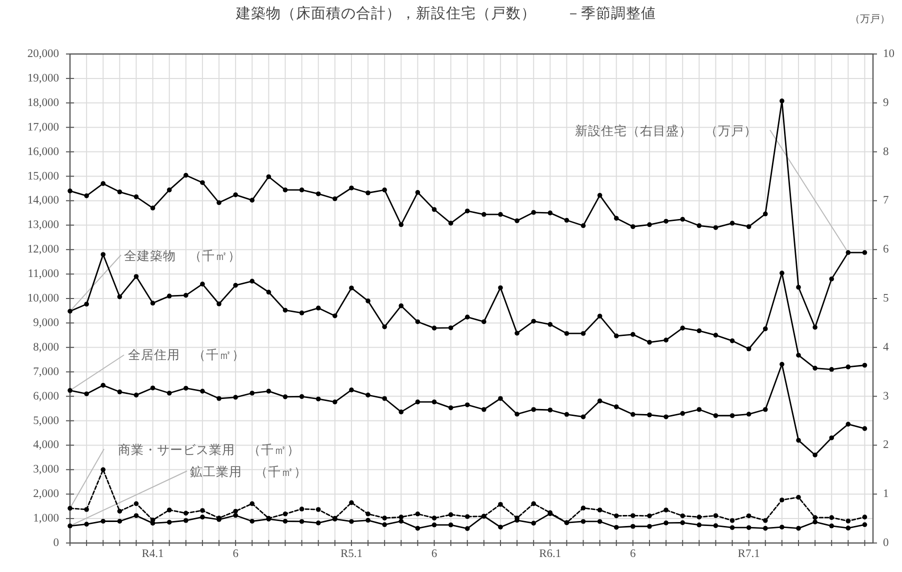  I want to click on y2-tick-label: 7, so click(886, 200).